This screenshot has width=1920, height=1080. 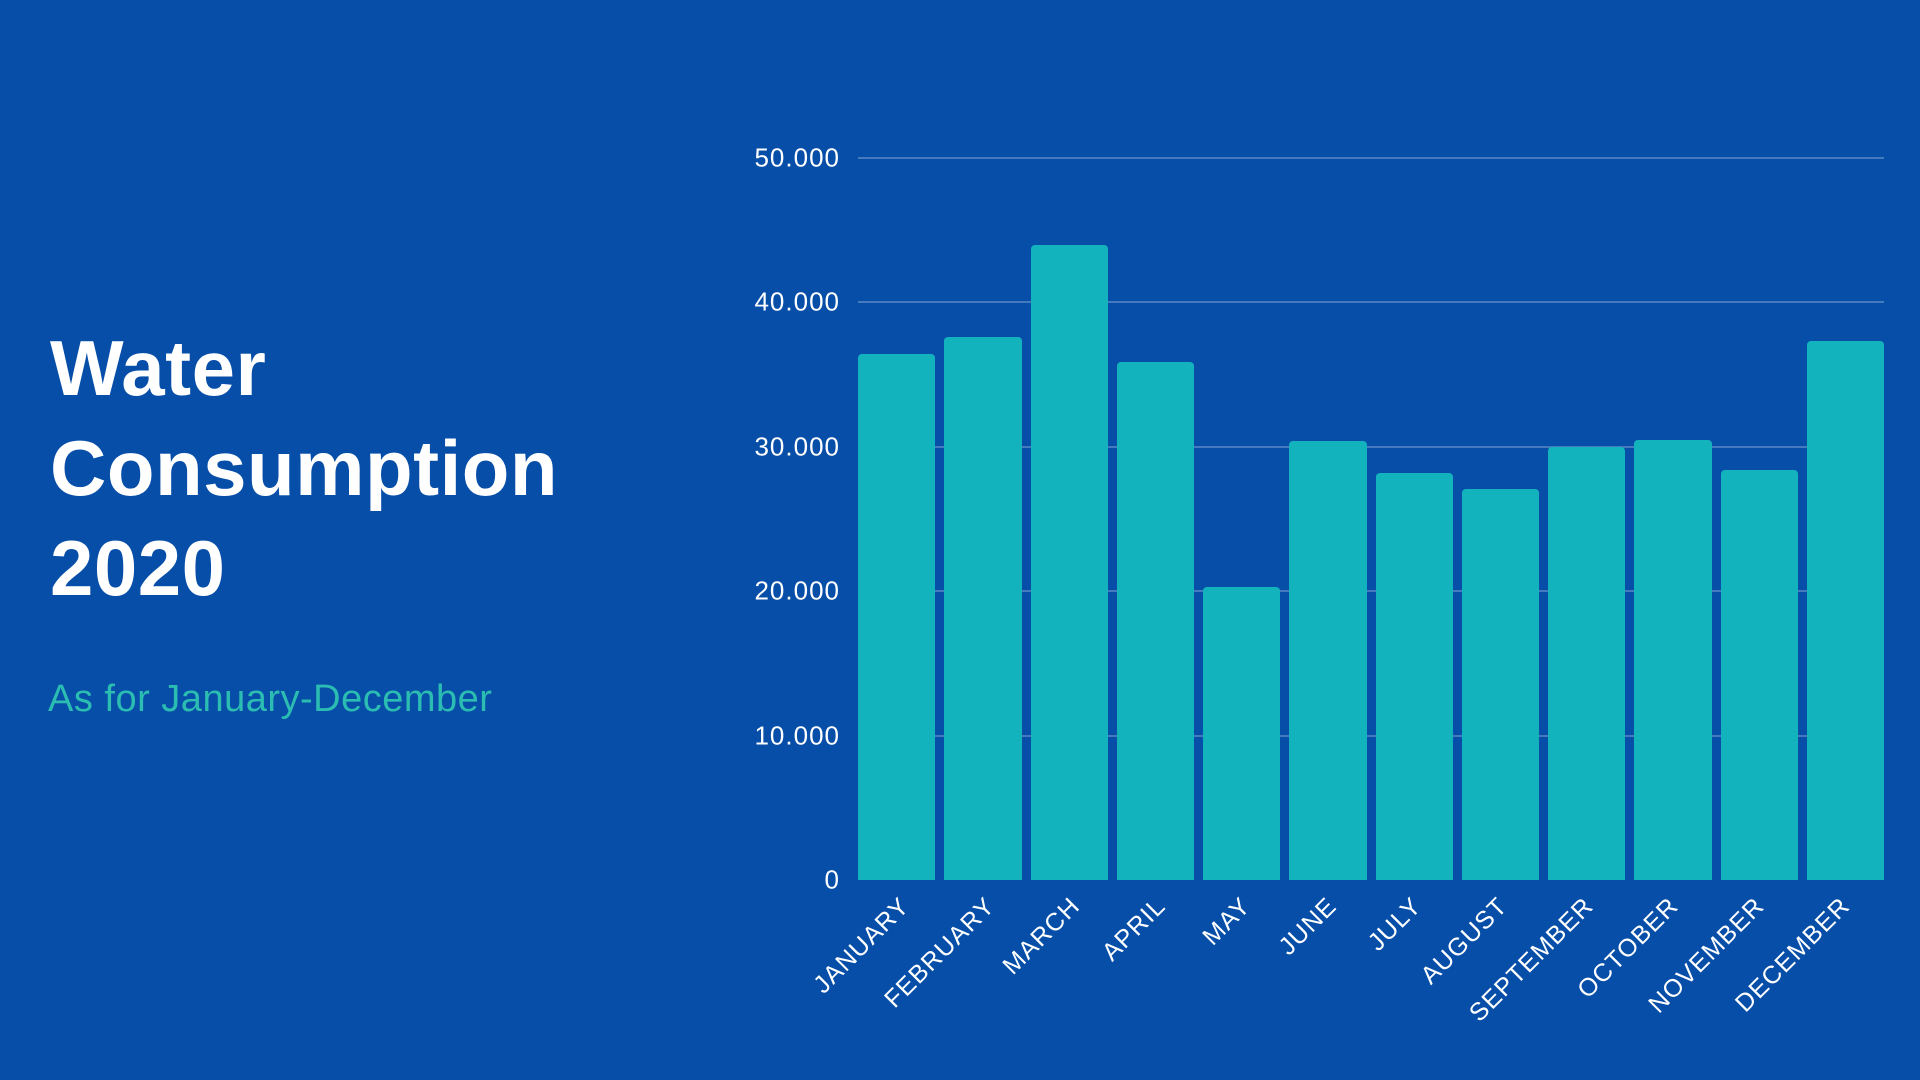 I want to click on hero-section: Water Consumption 2020, so click(x=370, y=468).